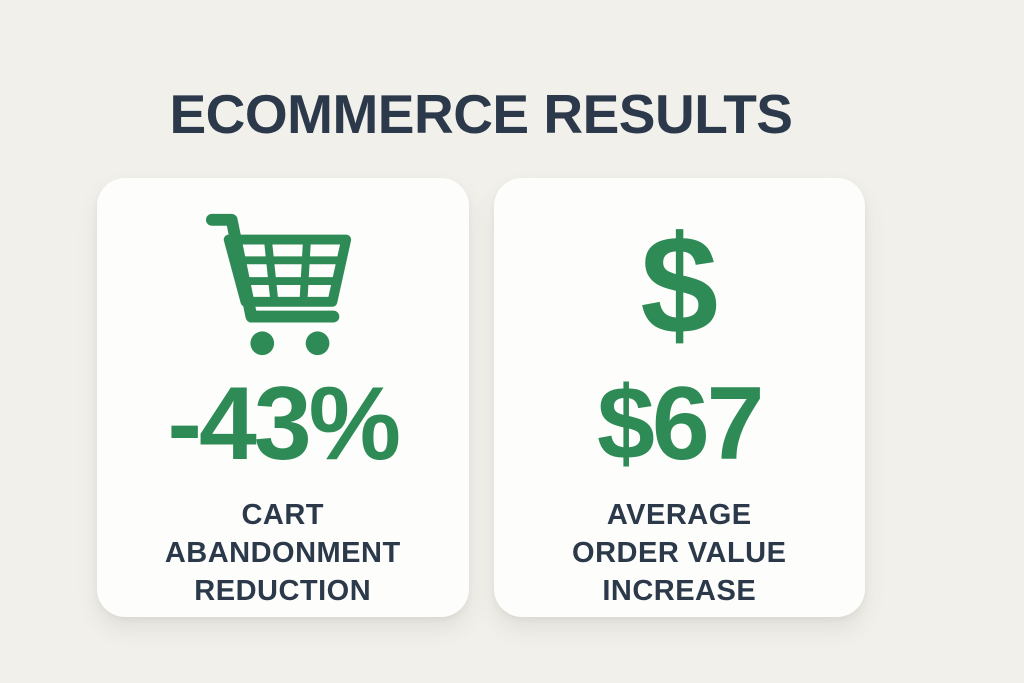 The width and height of the screenshot is (1024, 683). I want to click on label-line: INCREASE, so click(679, 591).